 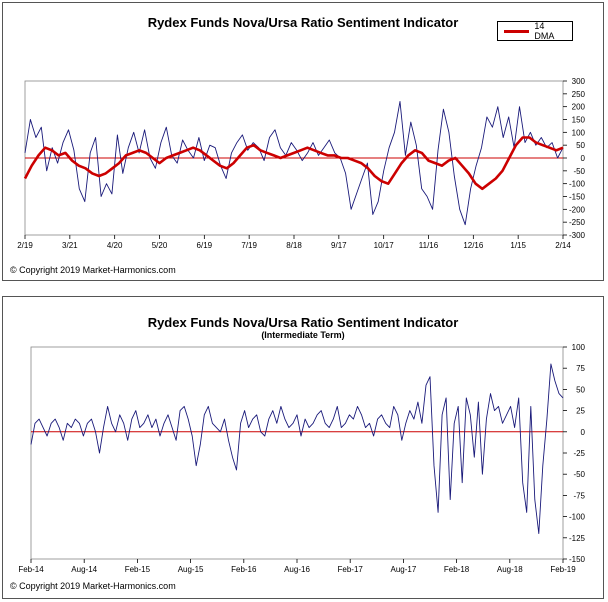 What do you see at coordinates (473, 245) in the screenshot?
I see `x-tick-label: 12/16` at bounding box center [473, 245].